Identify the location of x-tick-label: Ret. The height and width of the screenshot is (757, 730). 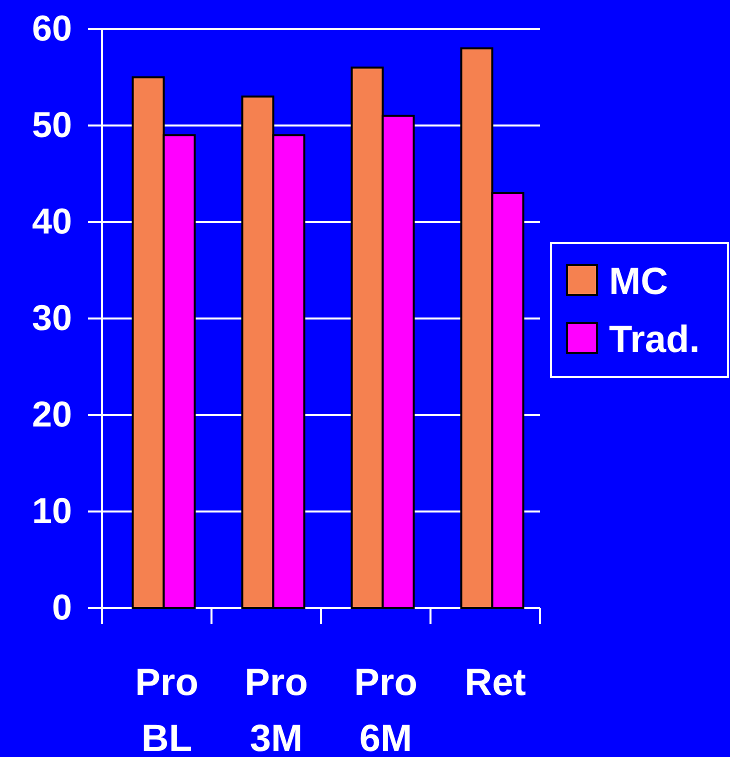
(495, 683).